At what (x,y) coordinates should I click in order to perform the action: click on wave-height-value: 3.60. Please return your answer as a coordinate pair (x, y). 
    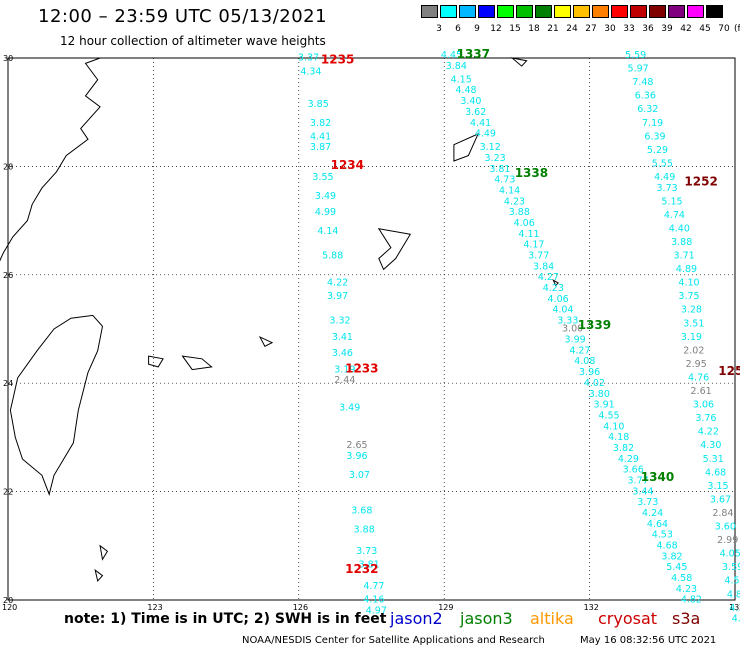
    Looking at the image, I should click on (725, 527).